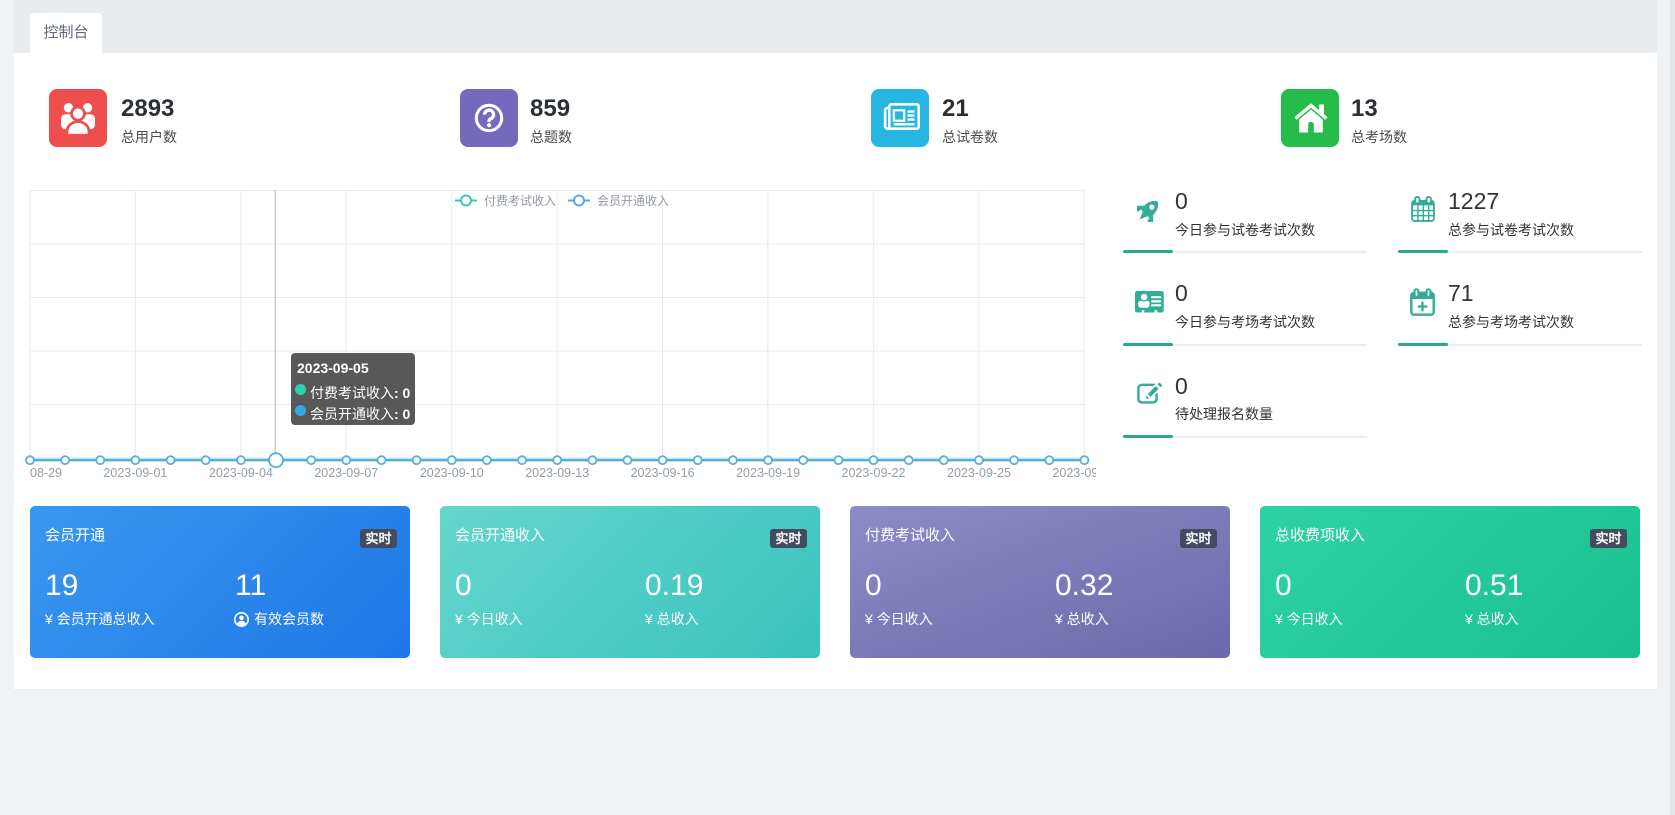  I want to click on svg-text: 2023-09-01, so click(135, 473).